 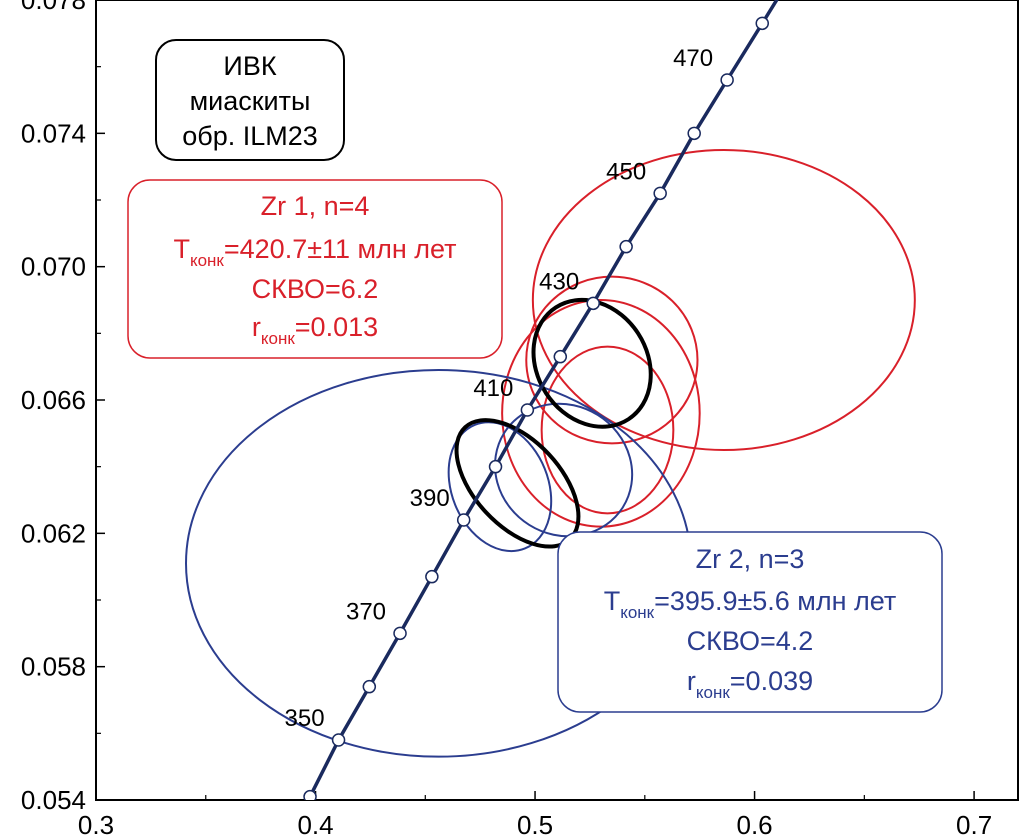 I want to click on zr1-title: Zr 1, n=4, so click(x=315, y=206).